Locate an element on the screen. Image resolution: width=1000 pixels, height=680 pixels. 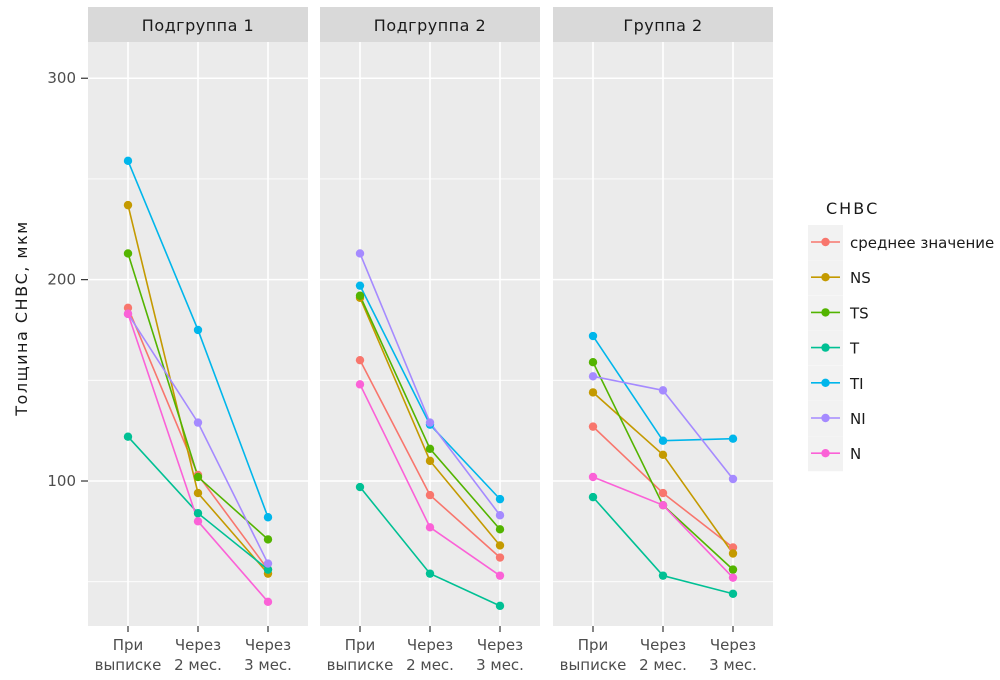
legend-item: NS is located at coordinates (839, 278).